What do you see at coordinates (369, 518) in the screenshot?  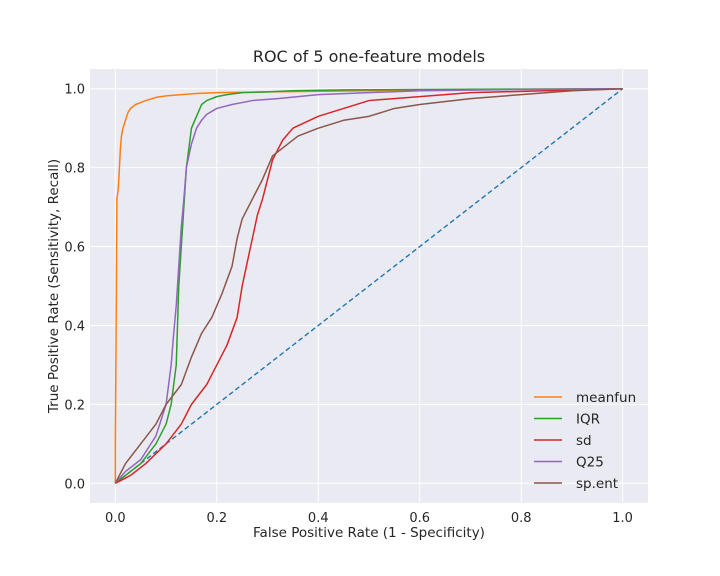 I see `x-tick-labels: 0.0 0.2 0.4 0.6 0.8 1.0` at bounding box center [369, 518].